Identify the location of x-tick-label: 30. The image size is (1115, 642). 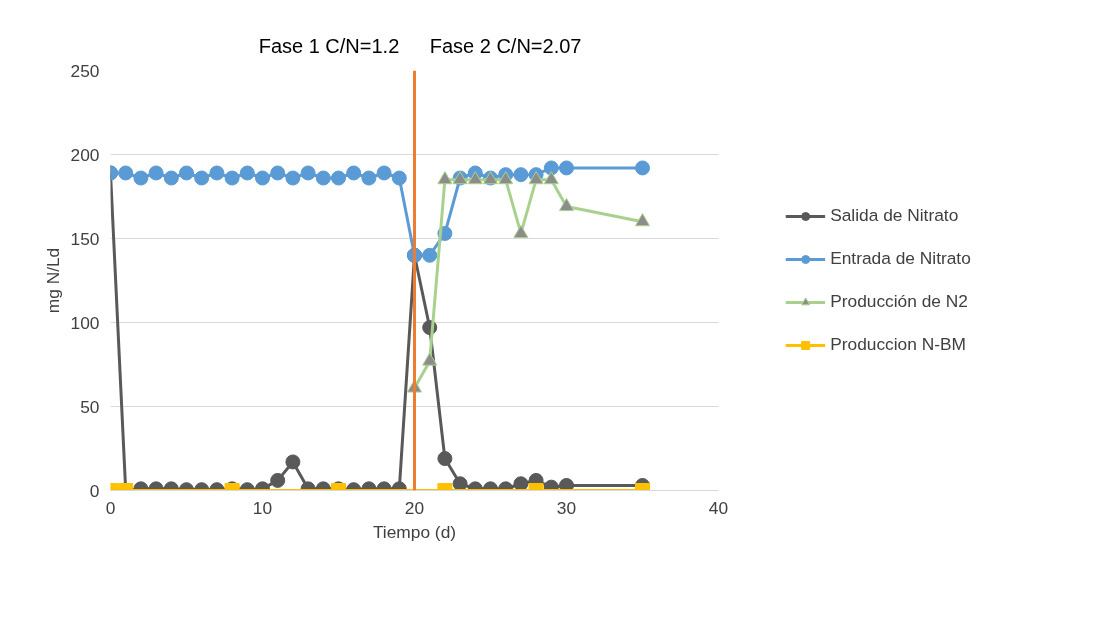
(566, 507).